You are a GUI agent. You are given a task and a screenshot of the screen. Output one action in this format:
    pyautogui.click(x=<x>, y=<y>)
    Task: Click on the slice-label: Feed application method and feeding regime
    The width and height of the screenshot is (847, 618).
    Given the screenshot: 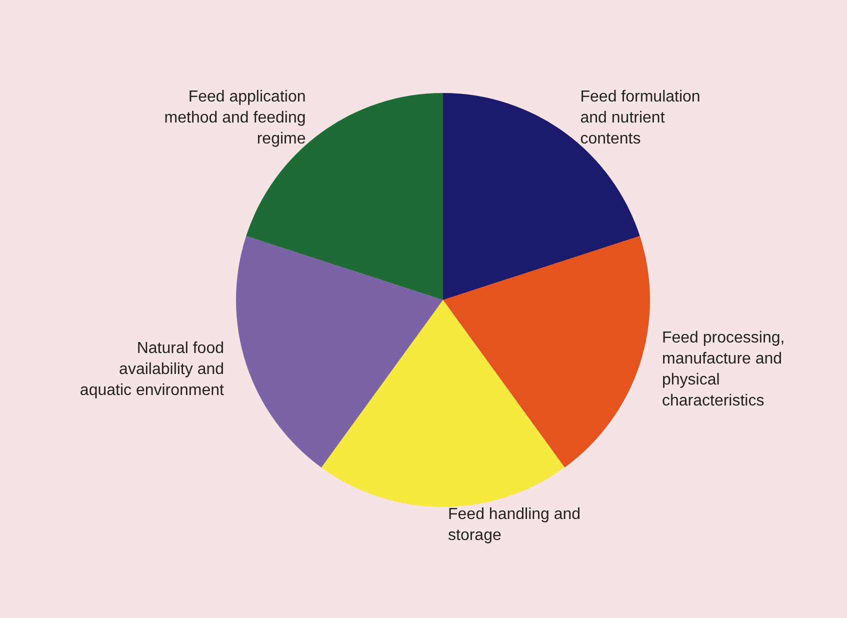 What is the action you would take?
    pyautogui.click(x=235, y=118)
    